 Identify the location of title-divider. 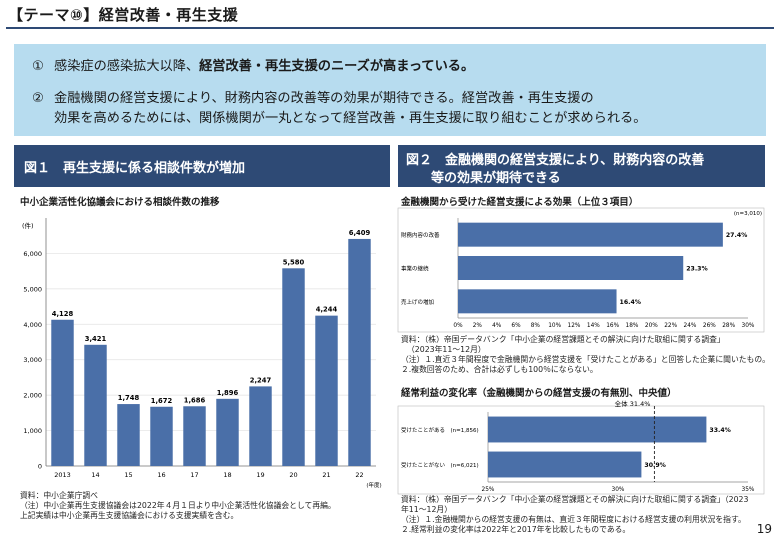
(390, 28).